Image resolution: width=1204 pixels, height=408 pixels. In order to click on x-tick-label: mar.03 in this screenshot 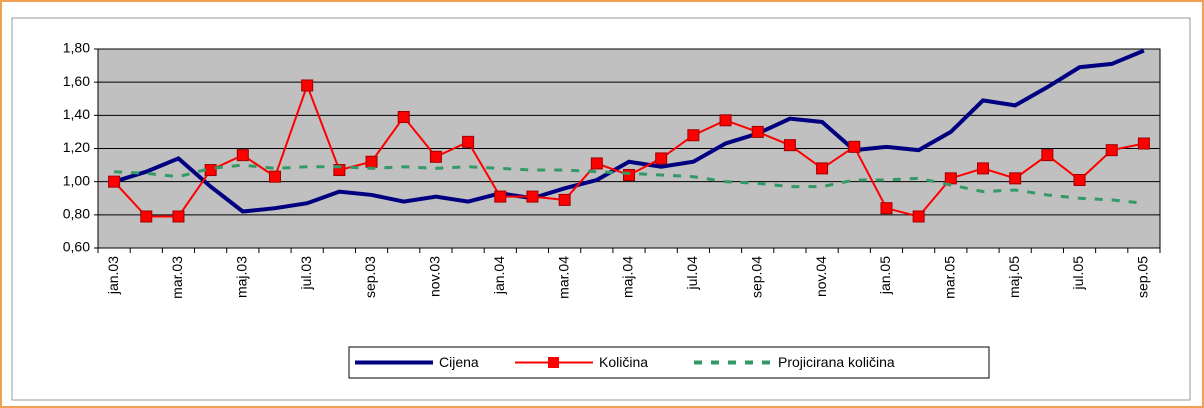, I will do `click(177, 277)`.